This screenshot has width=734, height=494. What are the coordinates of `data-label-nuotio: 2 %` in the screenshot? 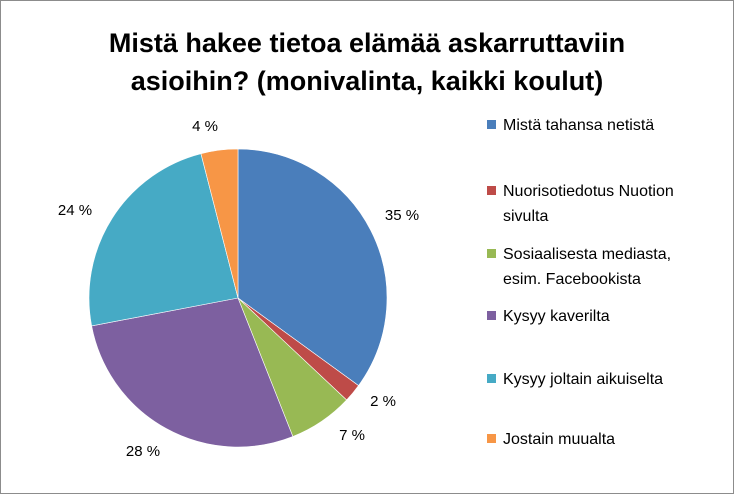 It's located at (383, 401).